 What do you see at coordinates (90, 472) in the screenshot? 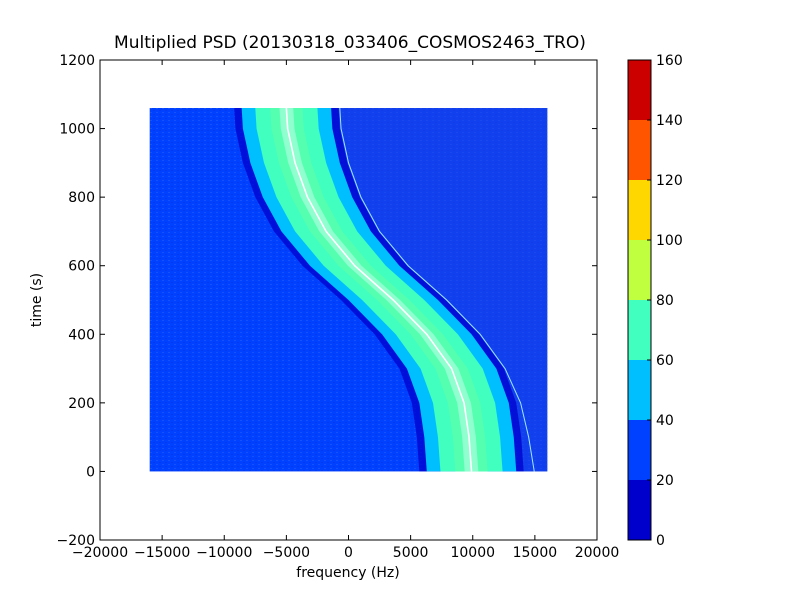
I see `y-tick-label: 0` at bounding box center [90, 472].